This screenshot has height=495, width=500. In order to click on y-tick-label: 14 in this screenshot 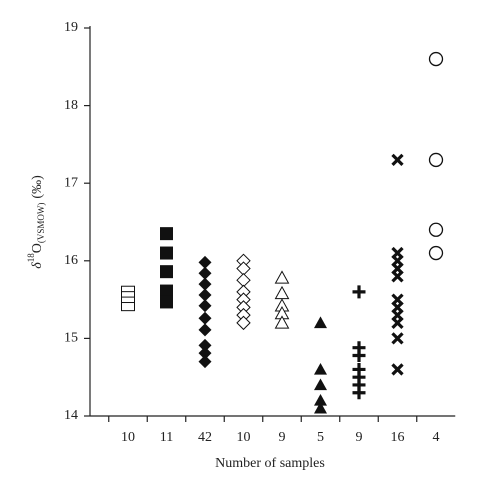, I will do `click(71, 415)`.